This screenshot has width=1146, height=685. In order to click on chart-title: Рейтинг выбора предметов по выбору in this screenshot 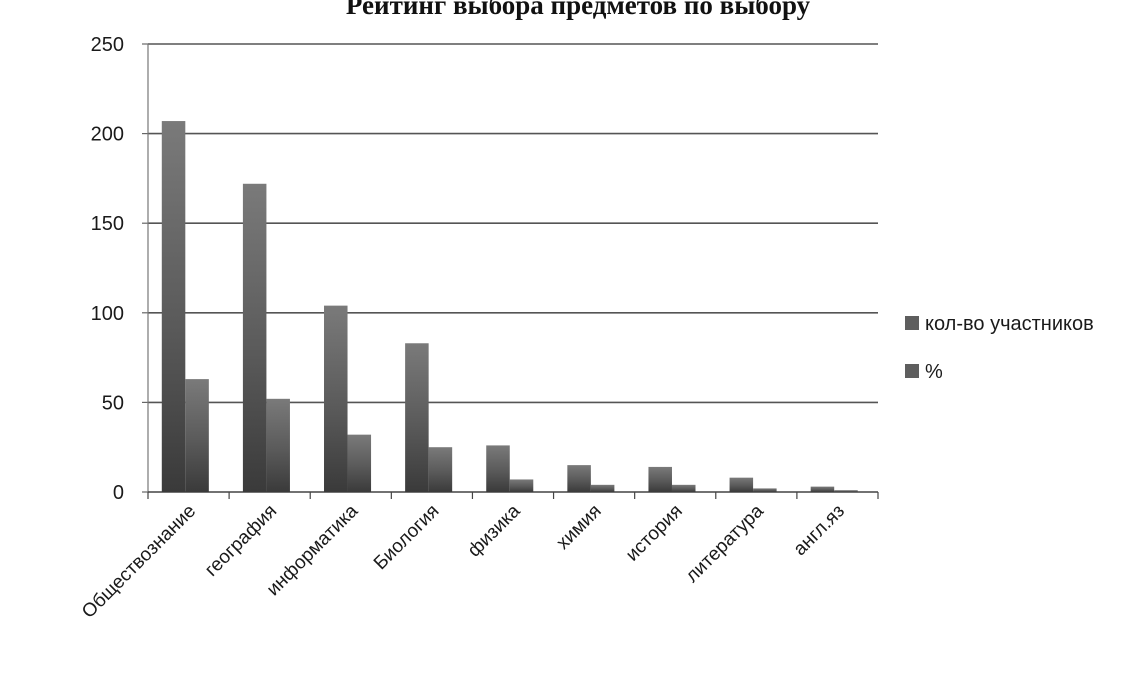, I will do `click(578, 10)`.